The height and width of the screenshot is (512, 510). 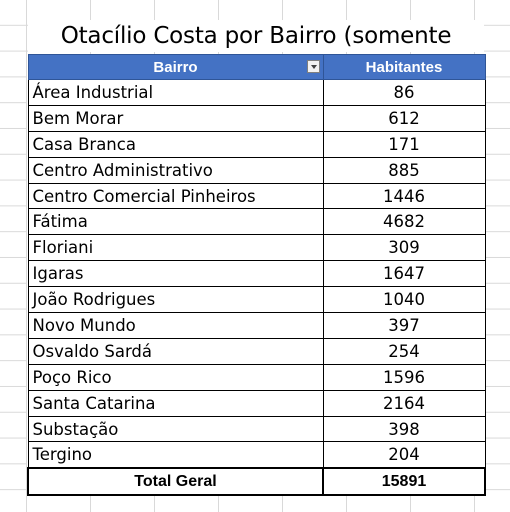 I want to click on table-row: Centro Comercial Pinheiros 1446, so click(x=256, y=196).